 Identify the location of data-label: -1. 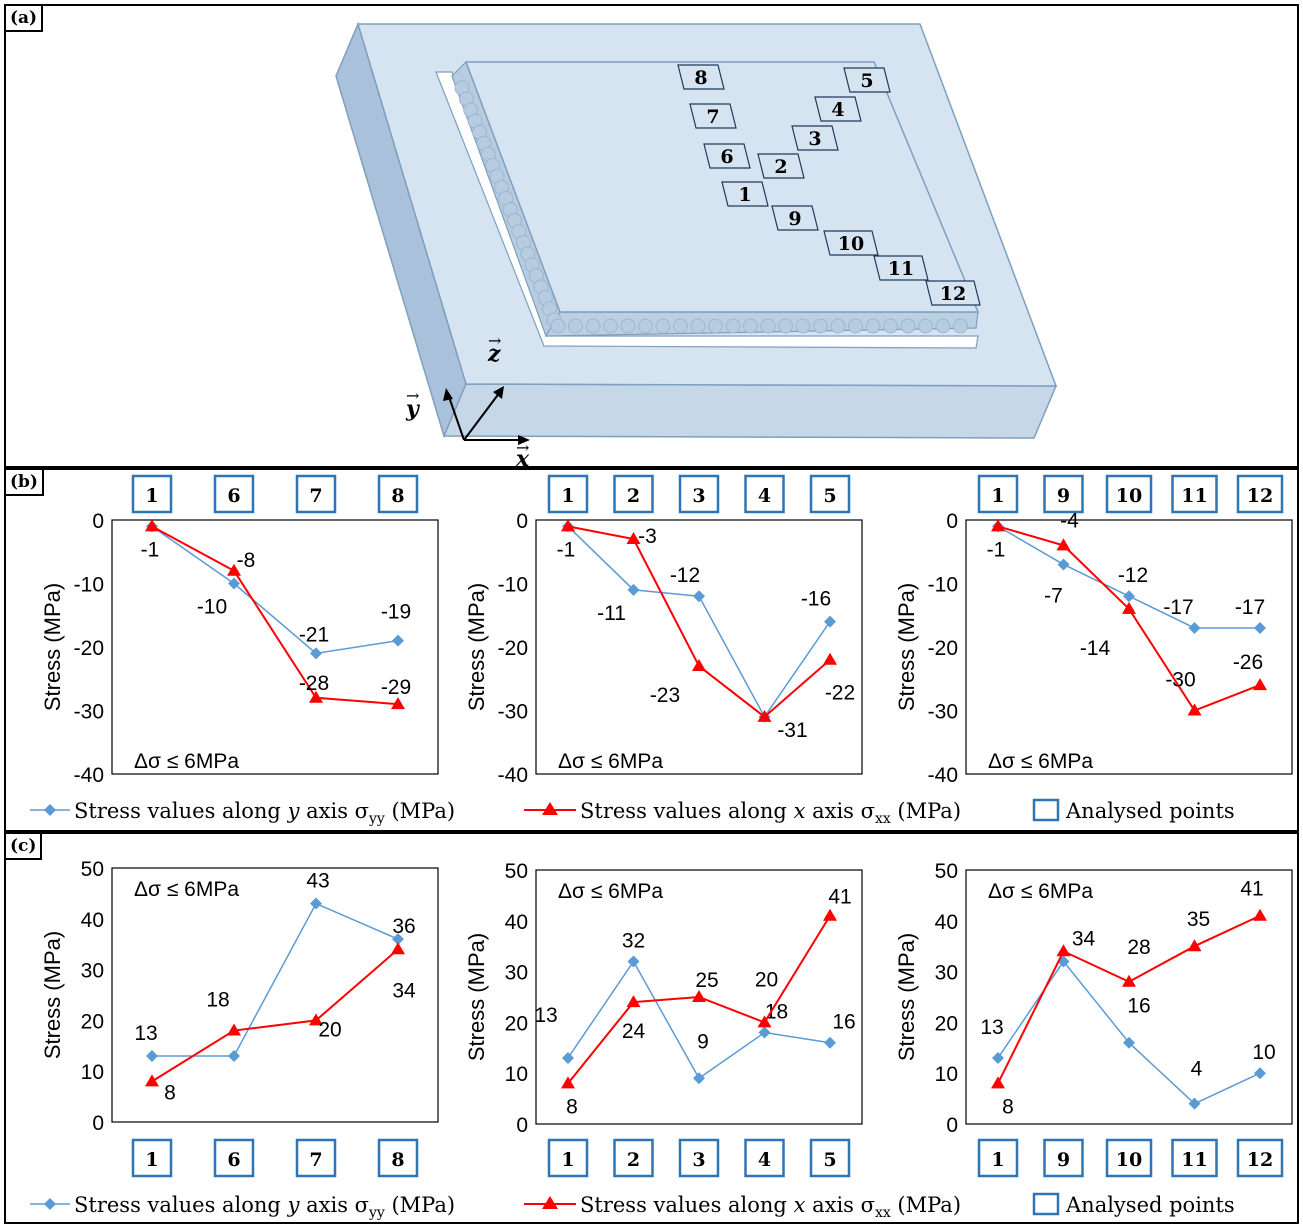
(150, 549).